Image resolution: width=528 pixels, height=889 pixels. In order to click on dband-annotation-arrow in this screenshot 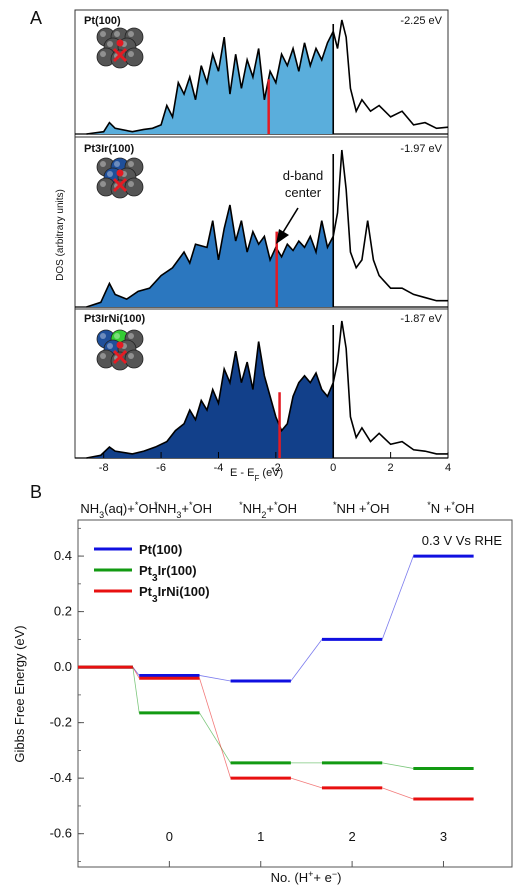, I will do `click(287, 225)`.